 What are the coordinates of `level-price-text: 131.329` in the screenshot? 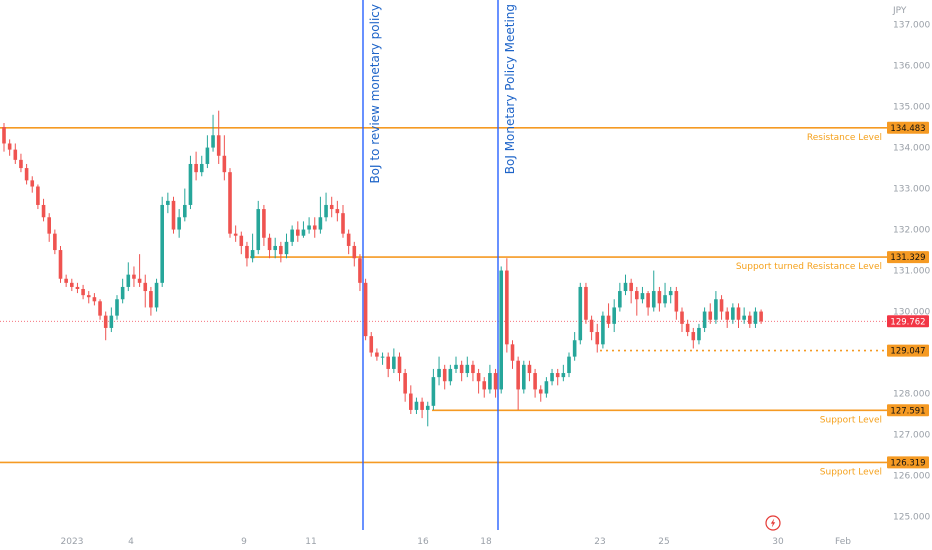 It's located at (907, 258).